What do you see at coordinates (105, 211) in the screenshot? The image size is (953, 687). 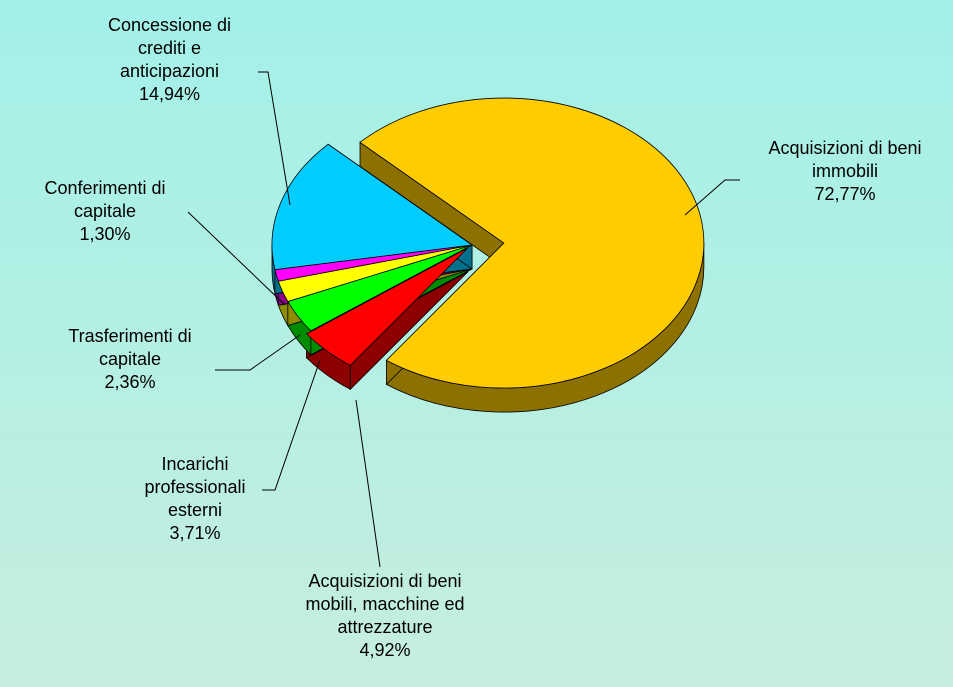 I see `slice-label: Conferimenti di capitale 1,30%` at bounding box center [105, 211].